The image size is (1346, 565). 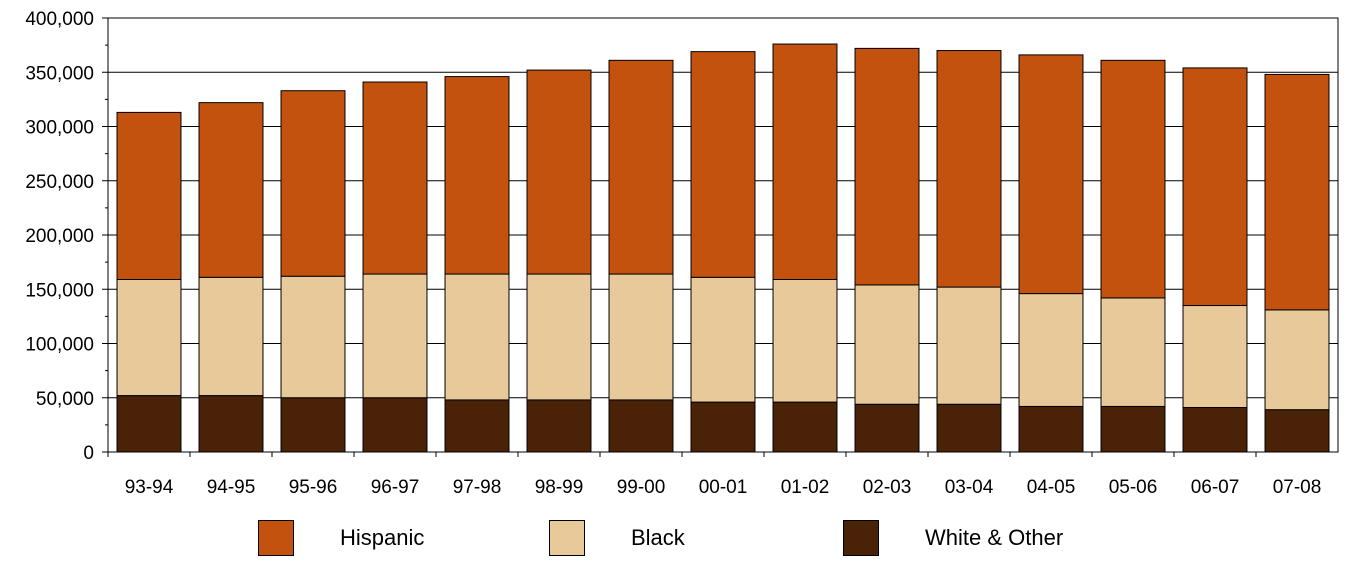 What do you see at coordinates (88, 453) in the screenshot?
I see `y-tick-label: 0` at bounding box center [88, 453].